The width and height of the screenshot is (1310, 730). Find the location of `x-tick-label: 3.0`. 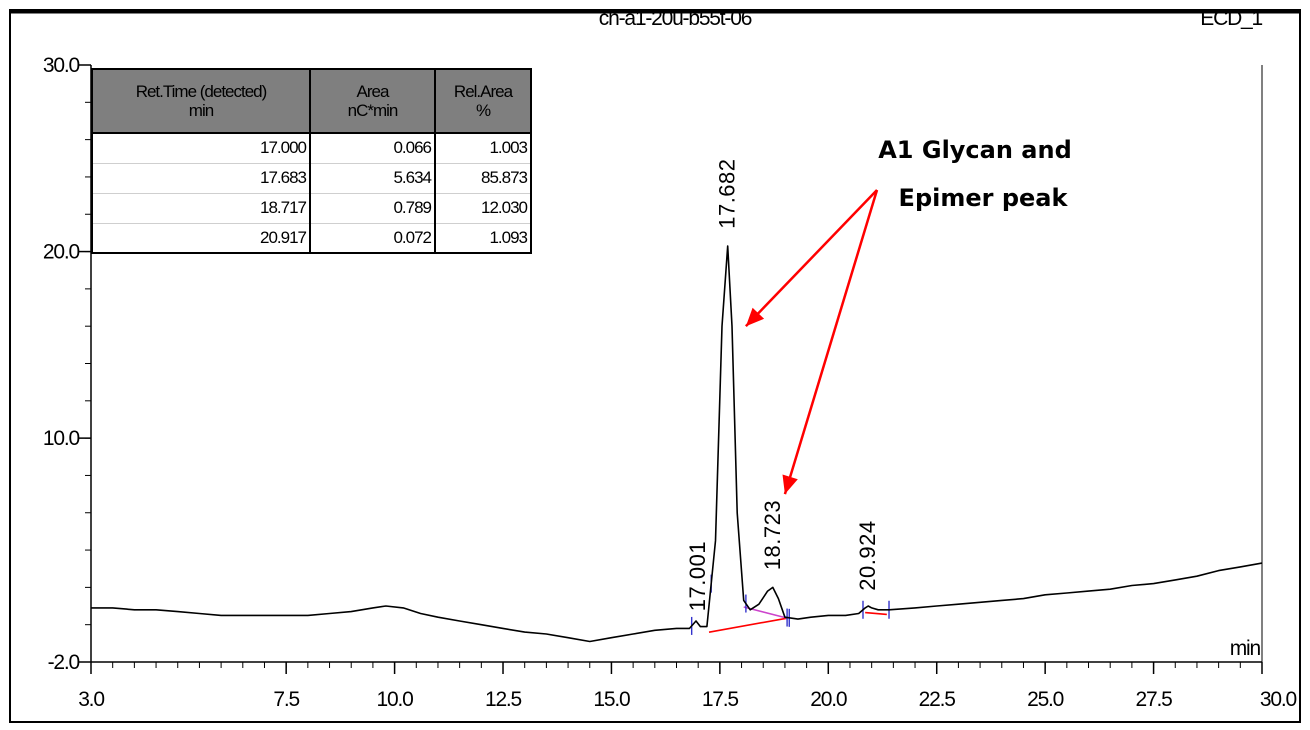

x-tick-label: 3.0 is located at coordinates (91, 699).